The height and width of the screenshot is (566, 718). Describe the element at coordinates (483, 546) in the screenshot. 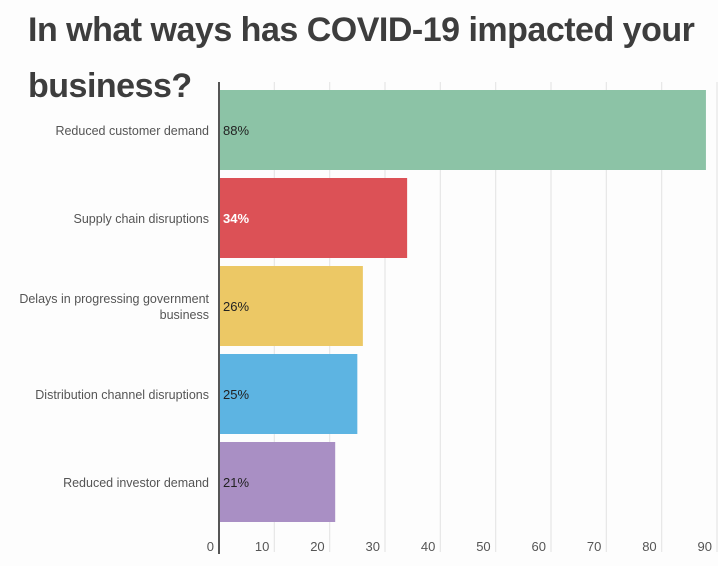

I see `x-tick-label: 50` at that location.